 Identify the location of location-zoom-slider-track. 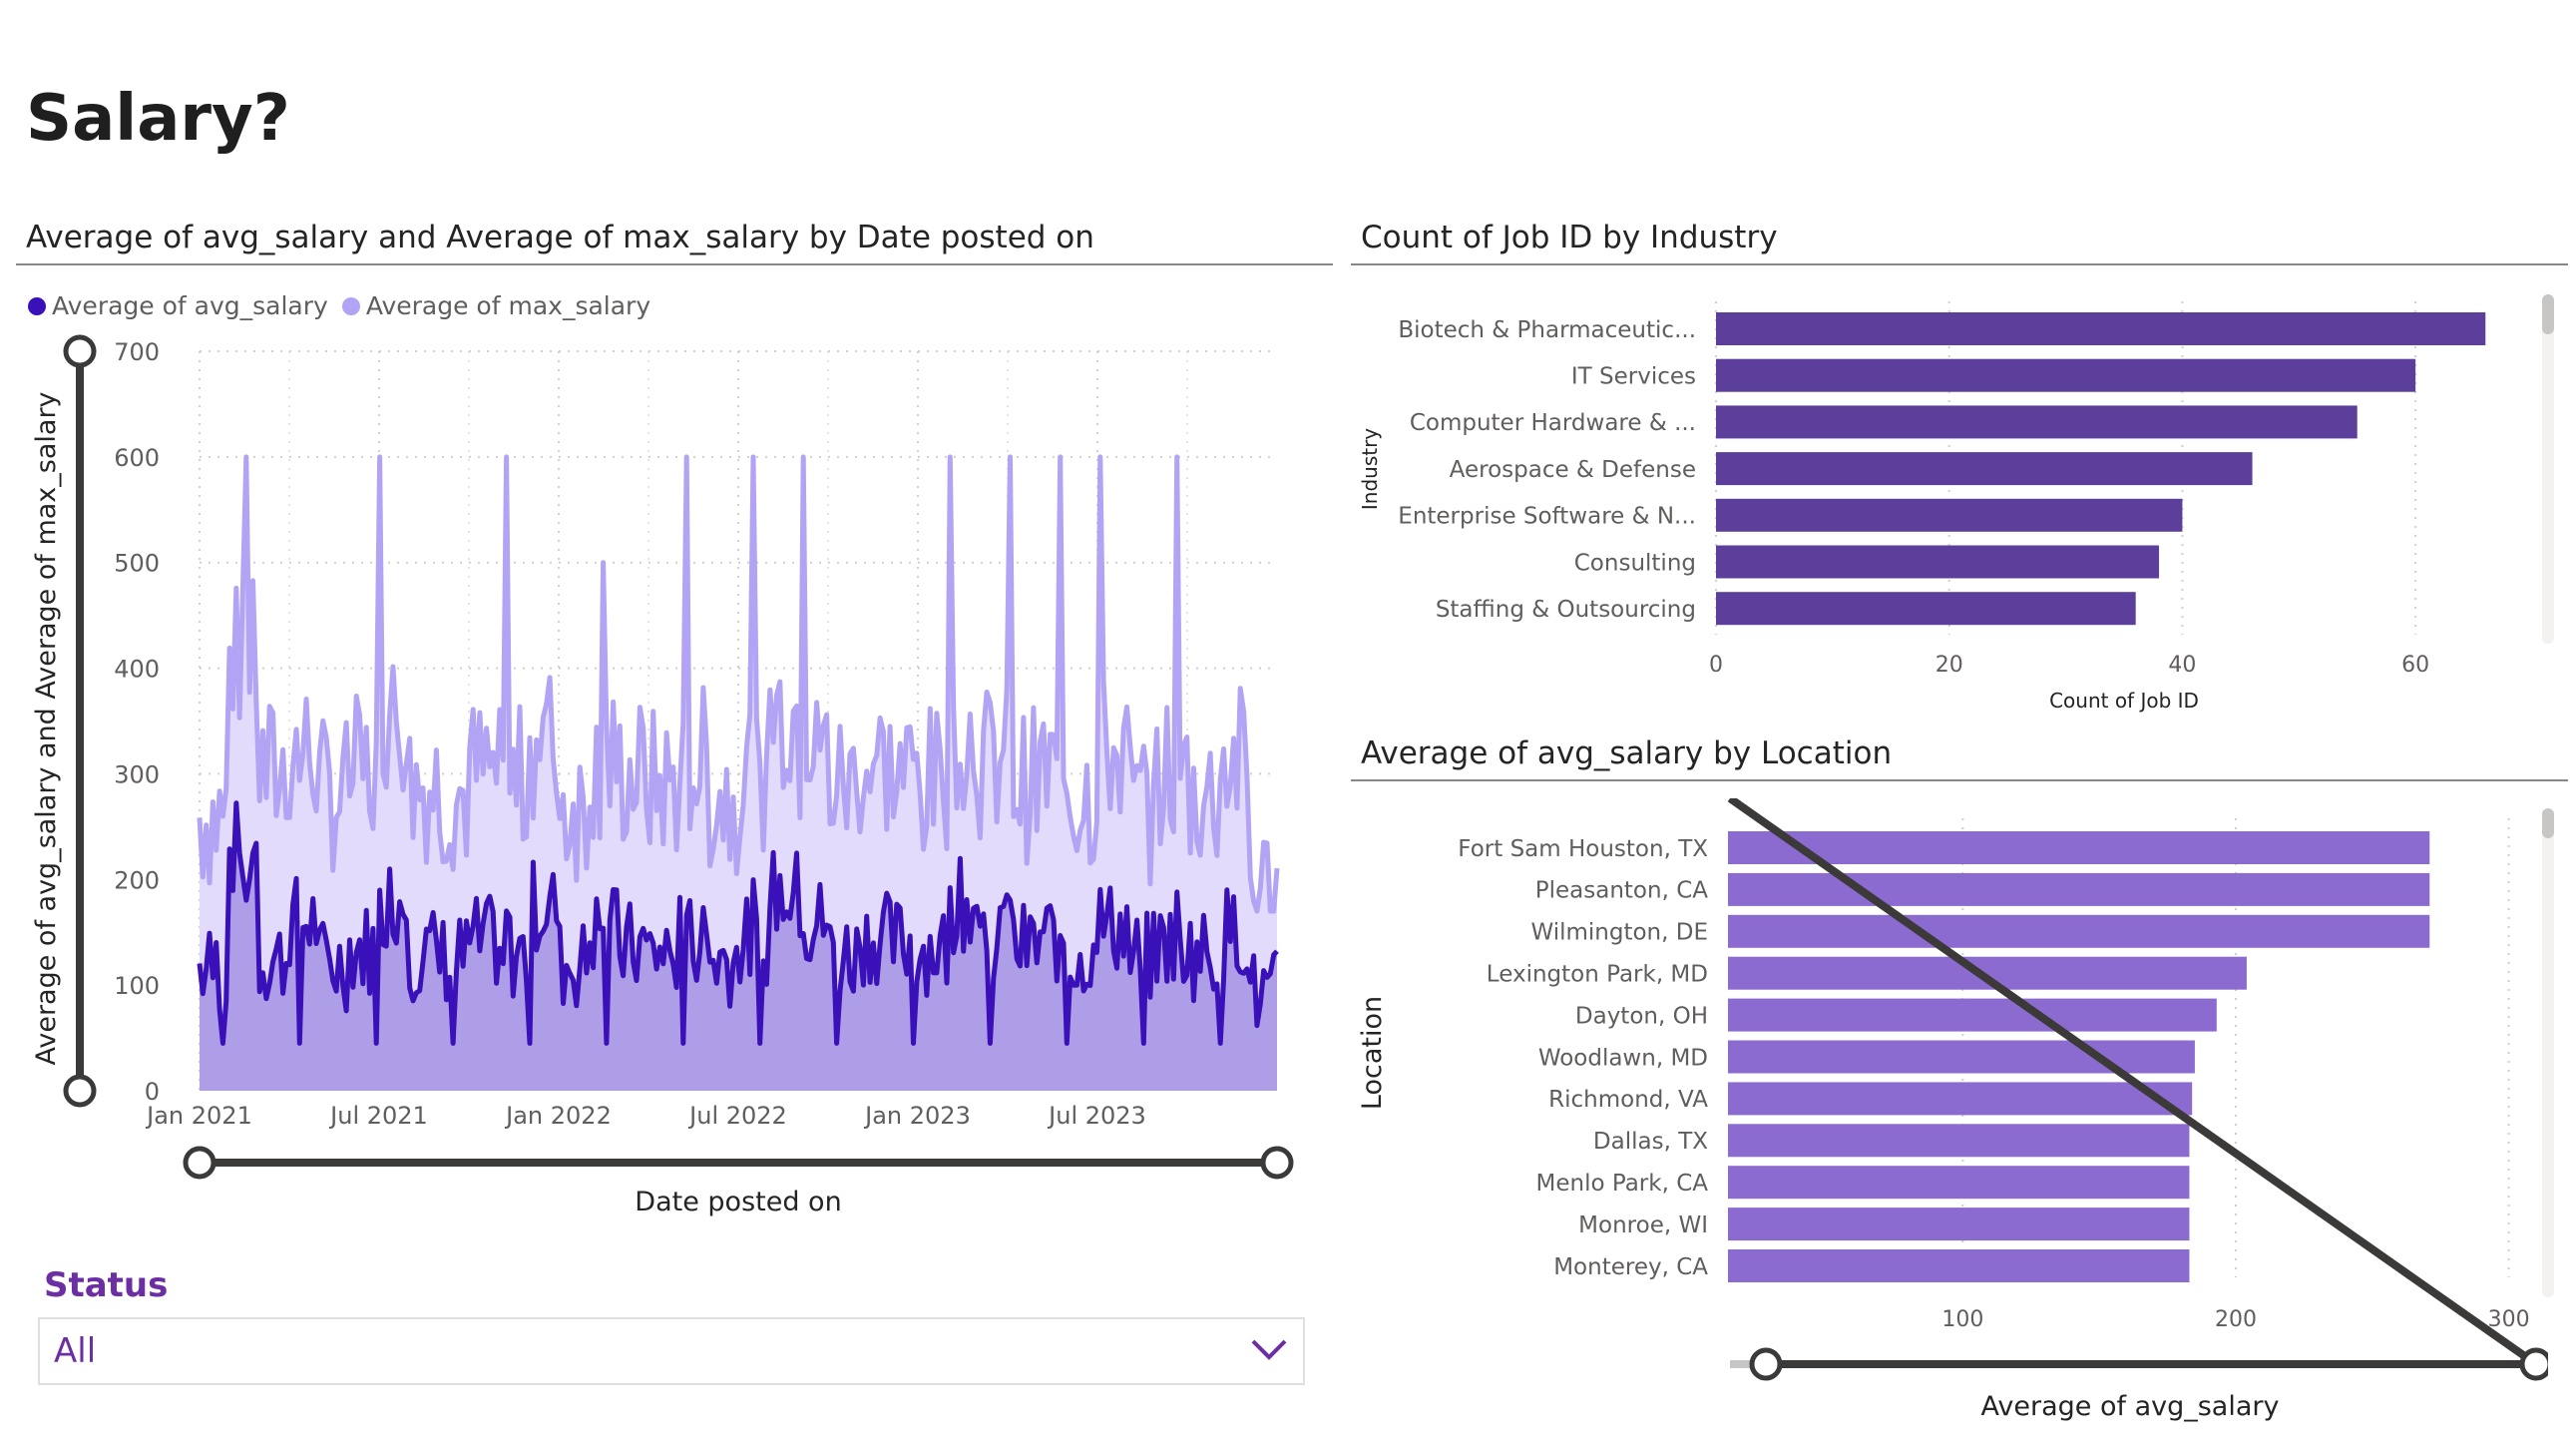
(2133, 1083).